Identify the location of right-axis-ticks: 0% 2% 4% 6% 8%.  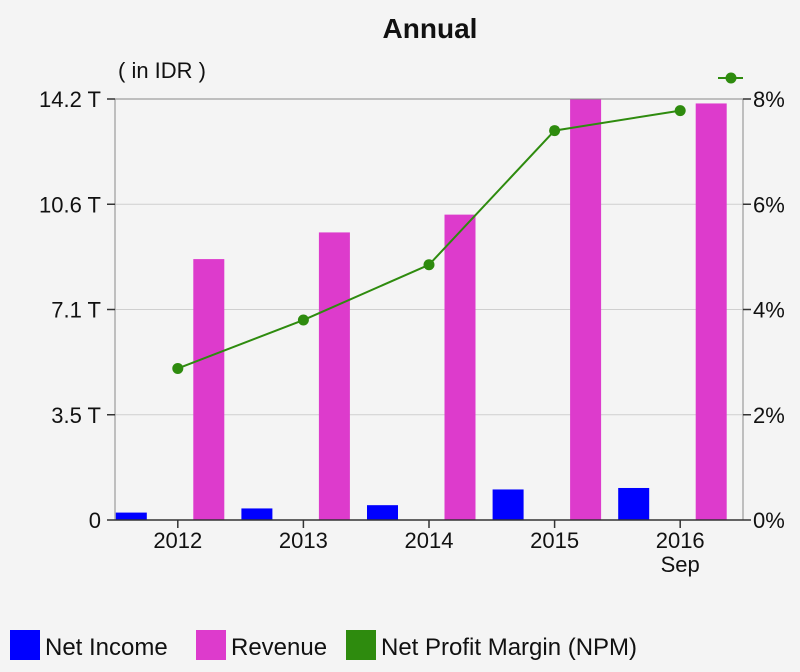
(764, 310).